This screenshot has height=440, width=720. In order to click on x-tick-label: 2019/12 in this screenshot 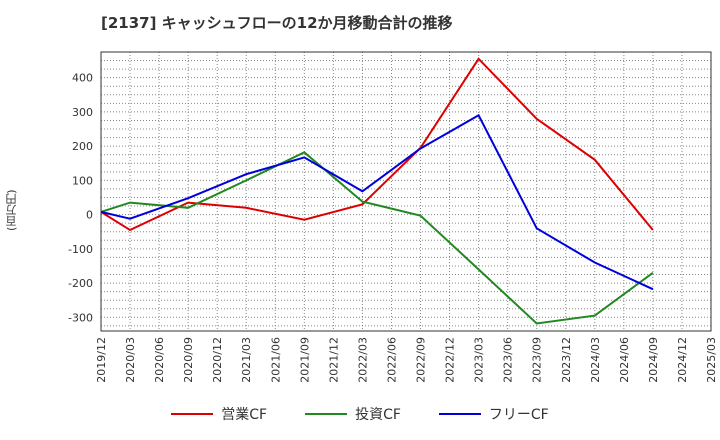, I will do `click(101, 360)`.